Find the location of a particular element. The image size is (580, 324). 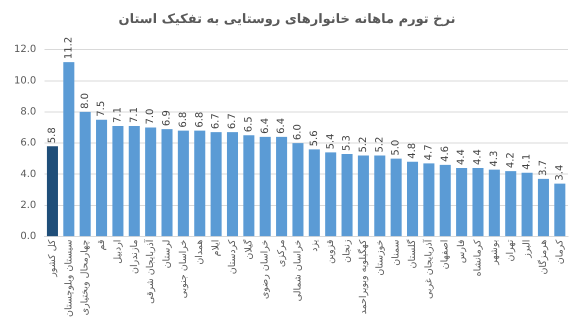

data-label: 7.5 is located at coordinates (102, 108).